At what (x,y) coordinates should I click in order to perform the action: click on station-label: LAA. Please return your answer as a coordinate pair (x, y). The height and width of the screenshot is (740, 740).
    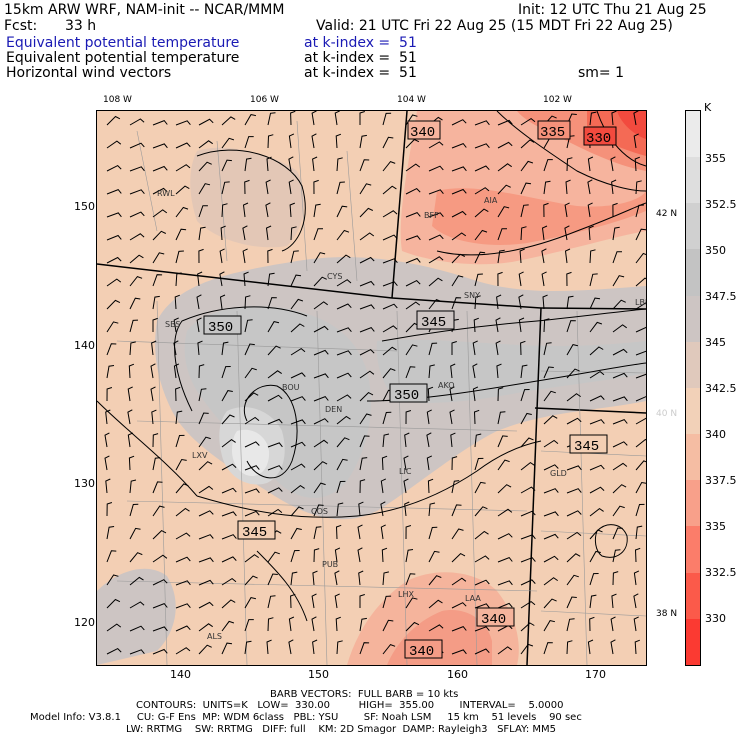
    Looking at the image, I should click on (473, 598).